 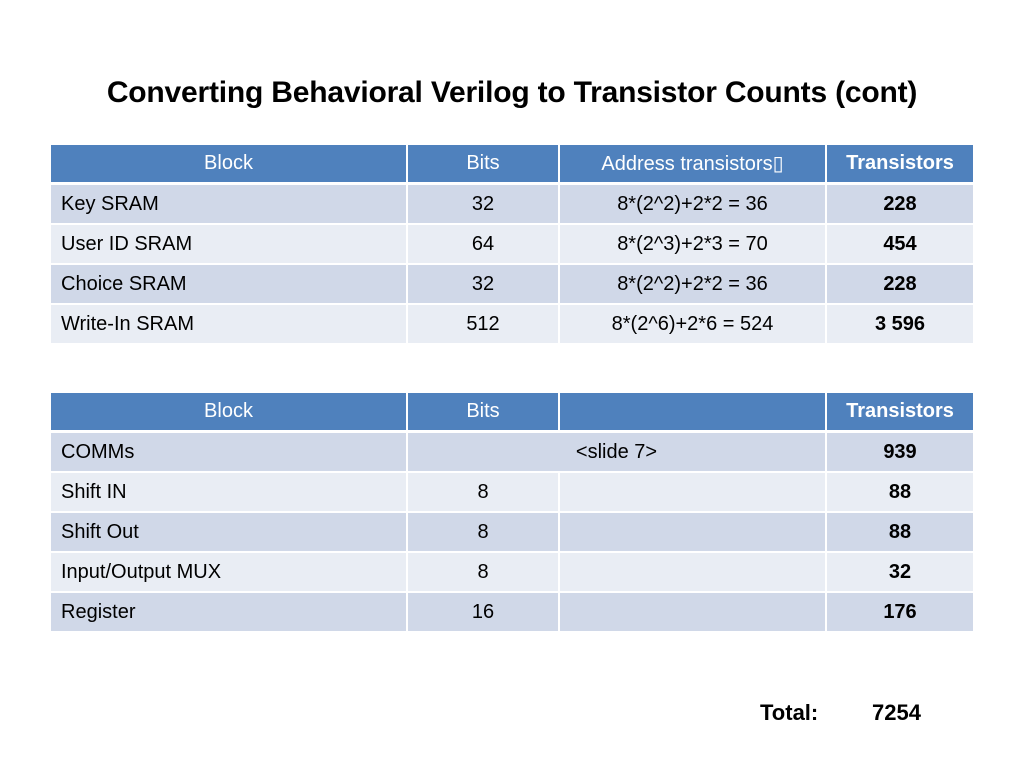 I want to click on cell-transistors: 454, so click(x=900, y=245).